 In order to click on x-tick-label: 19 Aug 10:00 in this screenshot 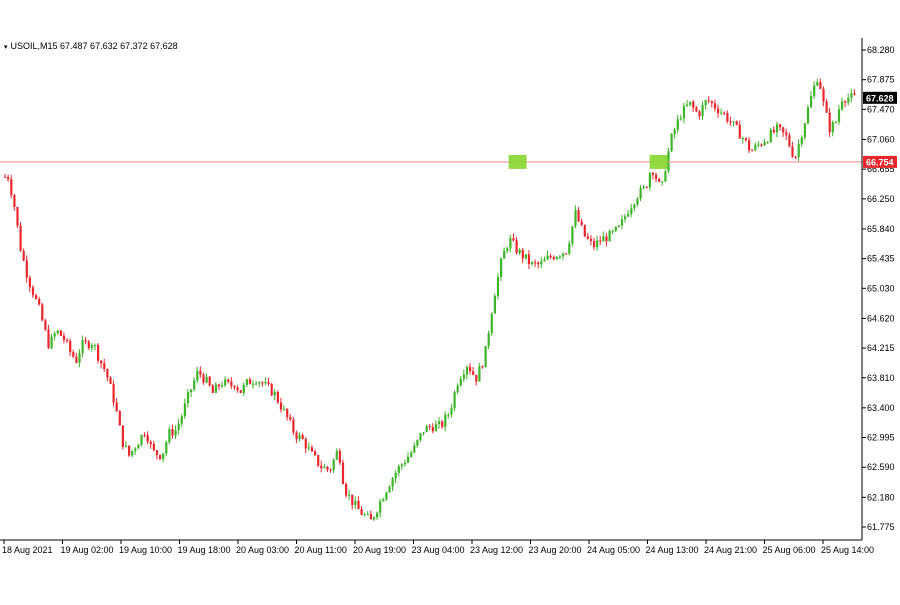, I will do `click(145, 550)`.